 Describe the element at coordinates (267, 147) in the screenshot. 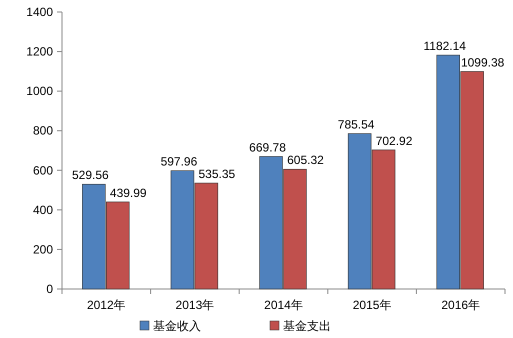

I see `data-label: 669.78` at that location.